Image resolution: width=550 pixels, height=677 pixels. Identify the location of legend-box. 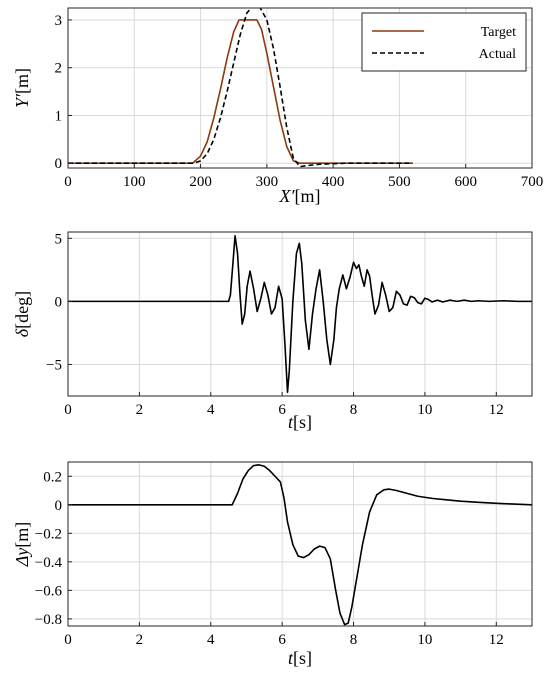
(444, 42).